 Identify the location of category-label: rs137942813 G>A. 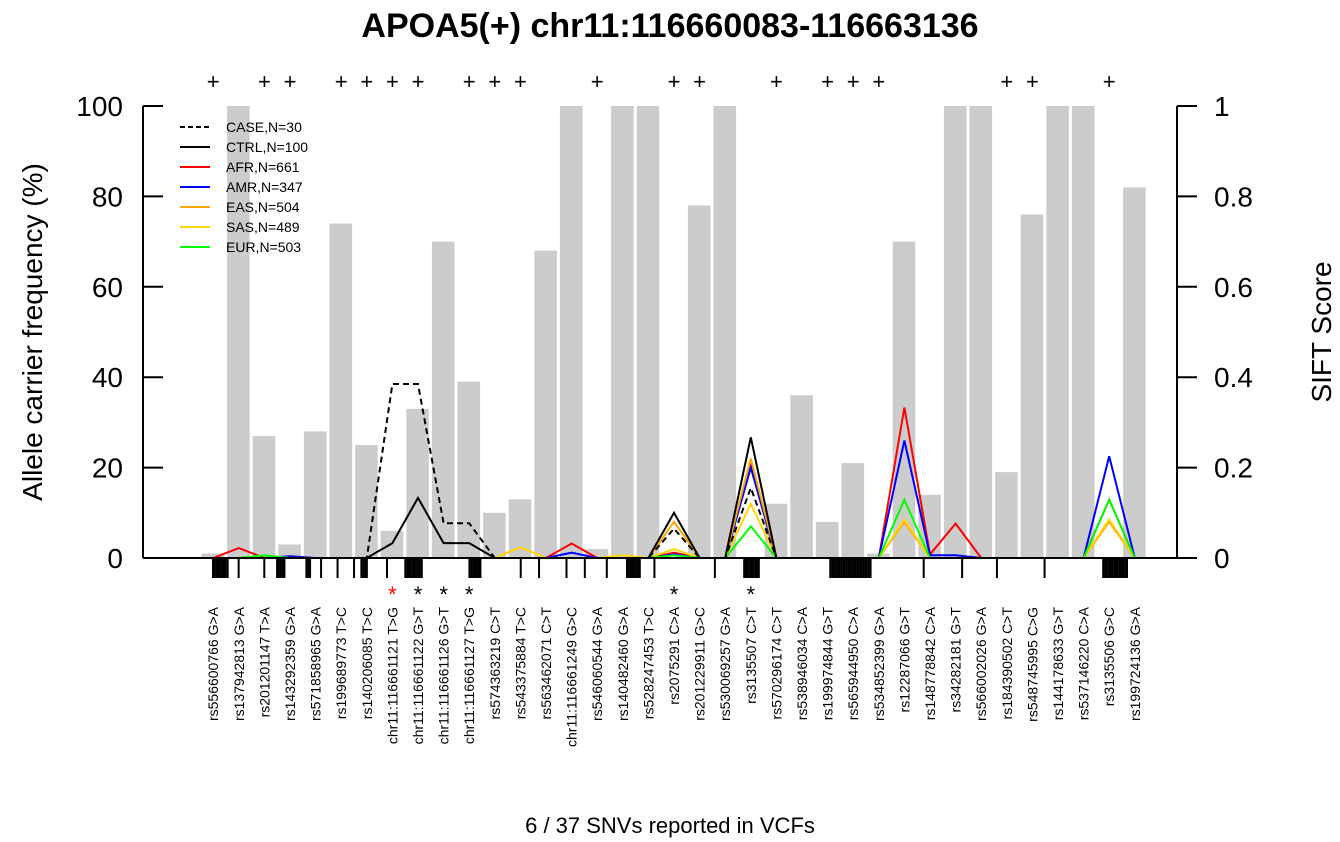
(239, 663).